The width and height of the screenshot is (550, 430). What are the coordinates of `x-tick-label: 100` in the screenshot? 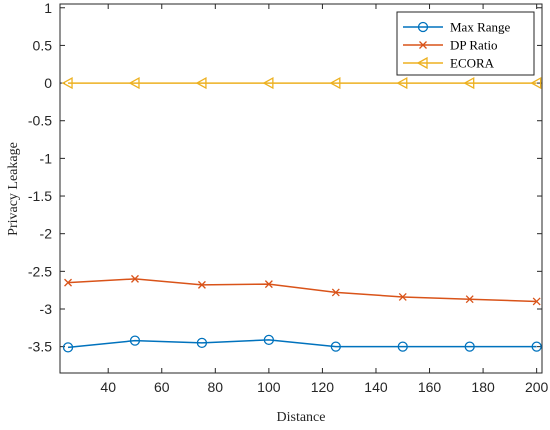 It's located at (269, 387).